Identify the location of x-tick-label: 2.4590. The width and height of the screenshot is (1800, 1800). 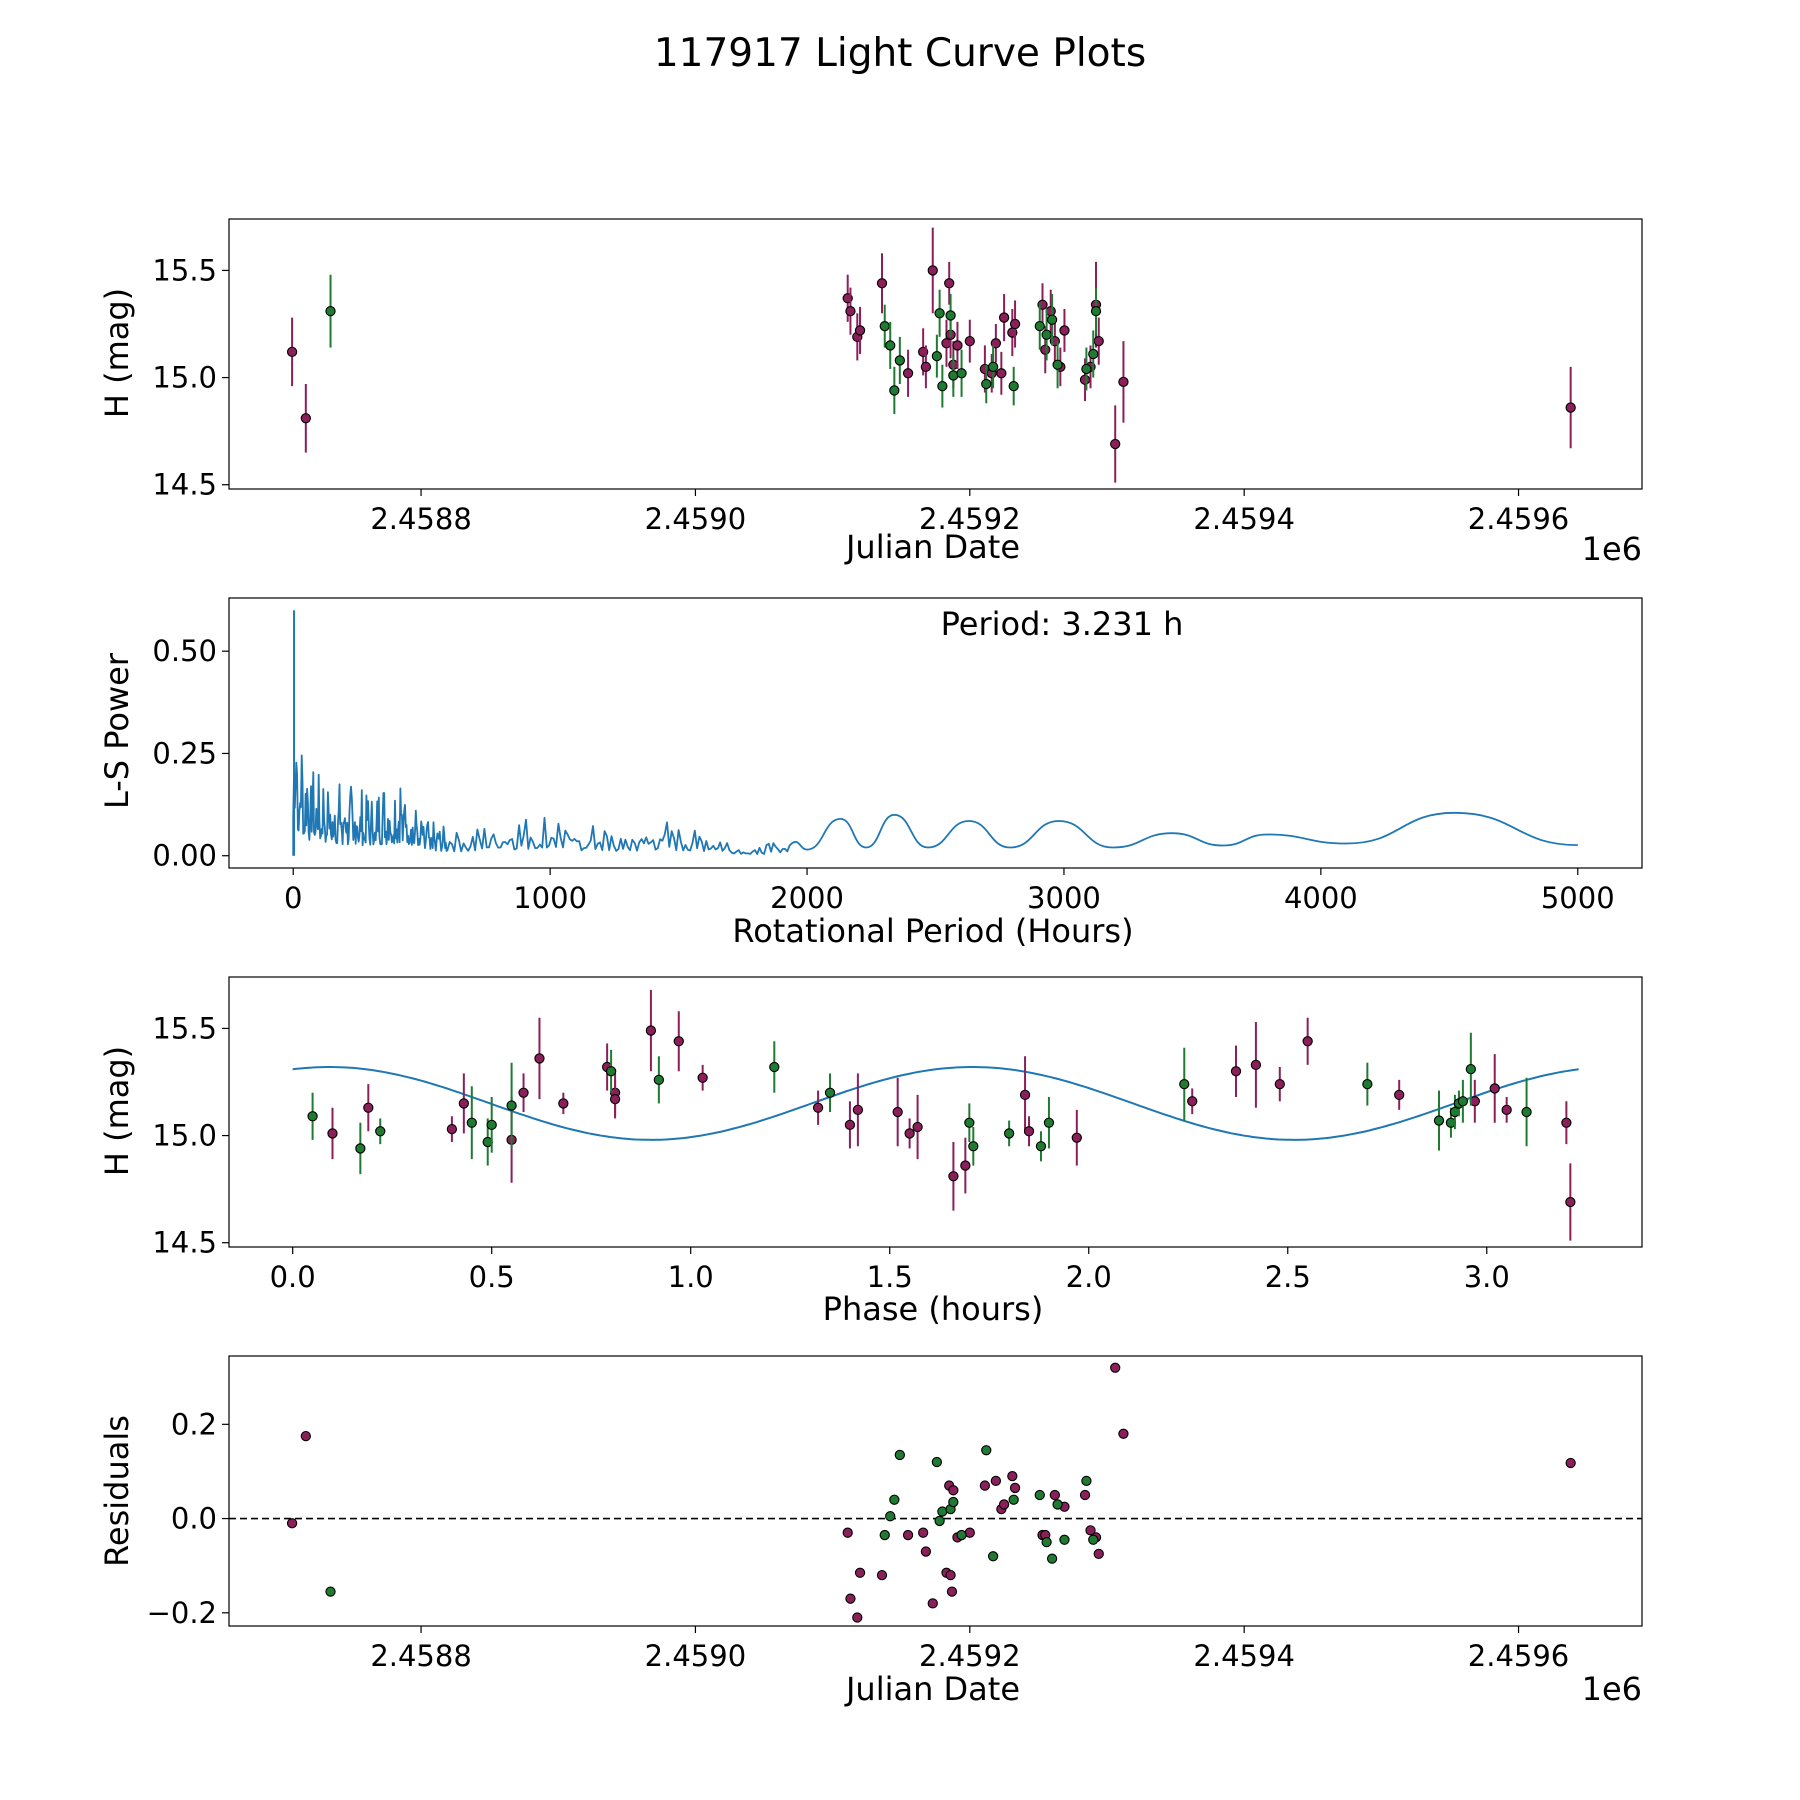
(695, 1656).